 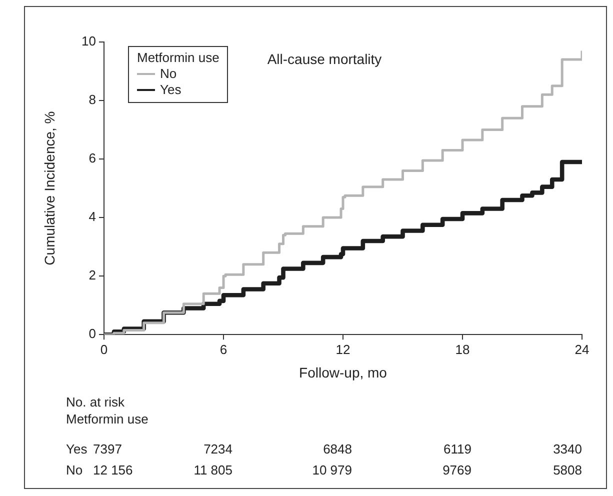 What do you see at coordinates (113, 470) in the screenshot?
I see `text: 12 156` at bounding box center [113, 470].